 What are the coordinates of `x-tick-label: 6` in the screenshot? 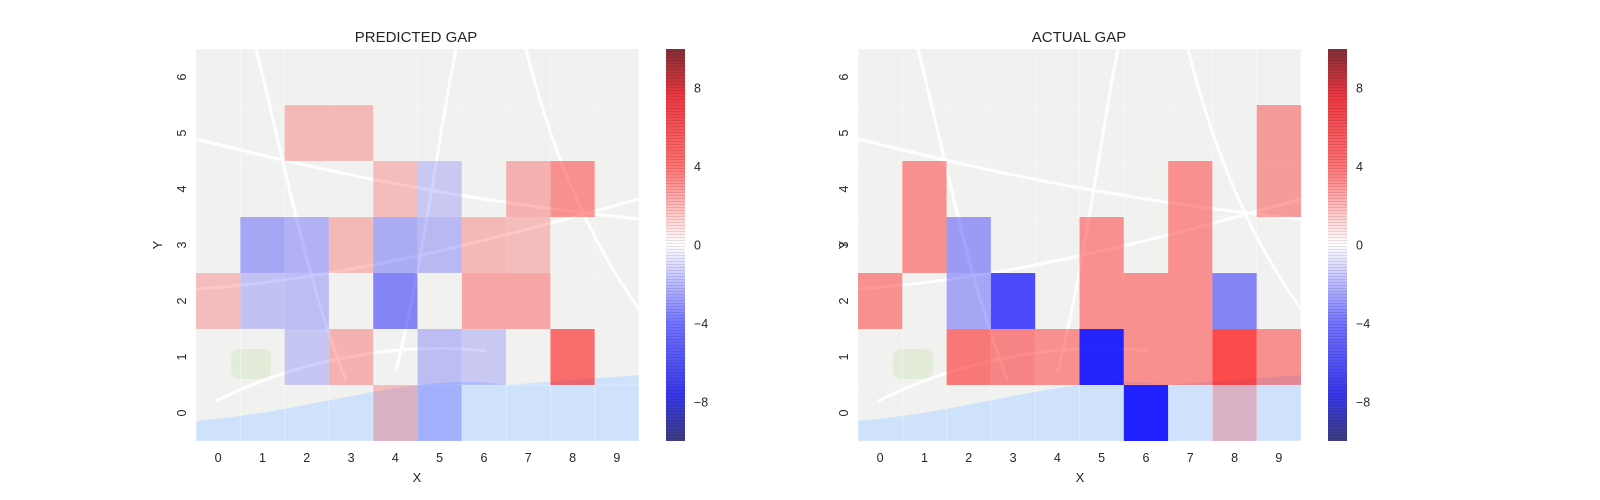 It's located at (483, 458).